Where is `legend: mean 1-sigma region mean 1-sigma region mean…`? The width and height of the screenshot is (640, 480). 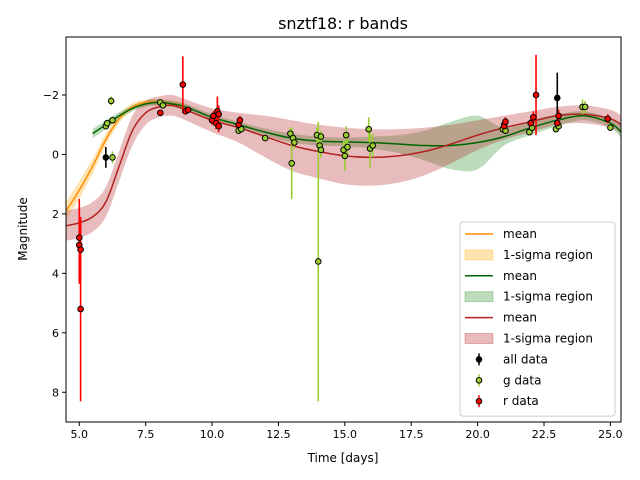
legend: mean 1-sigma region mean 1-sigma region mean… is located at coordinates (537, 319).